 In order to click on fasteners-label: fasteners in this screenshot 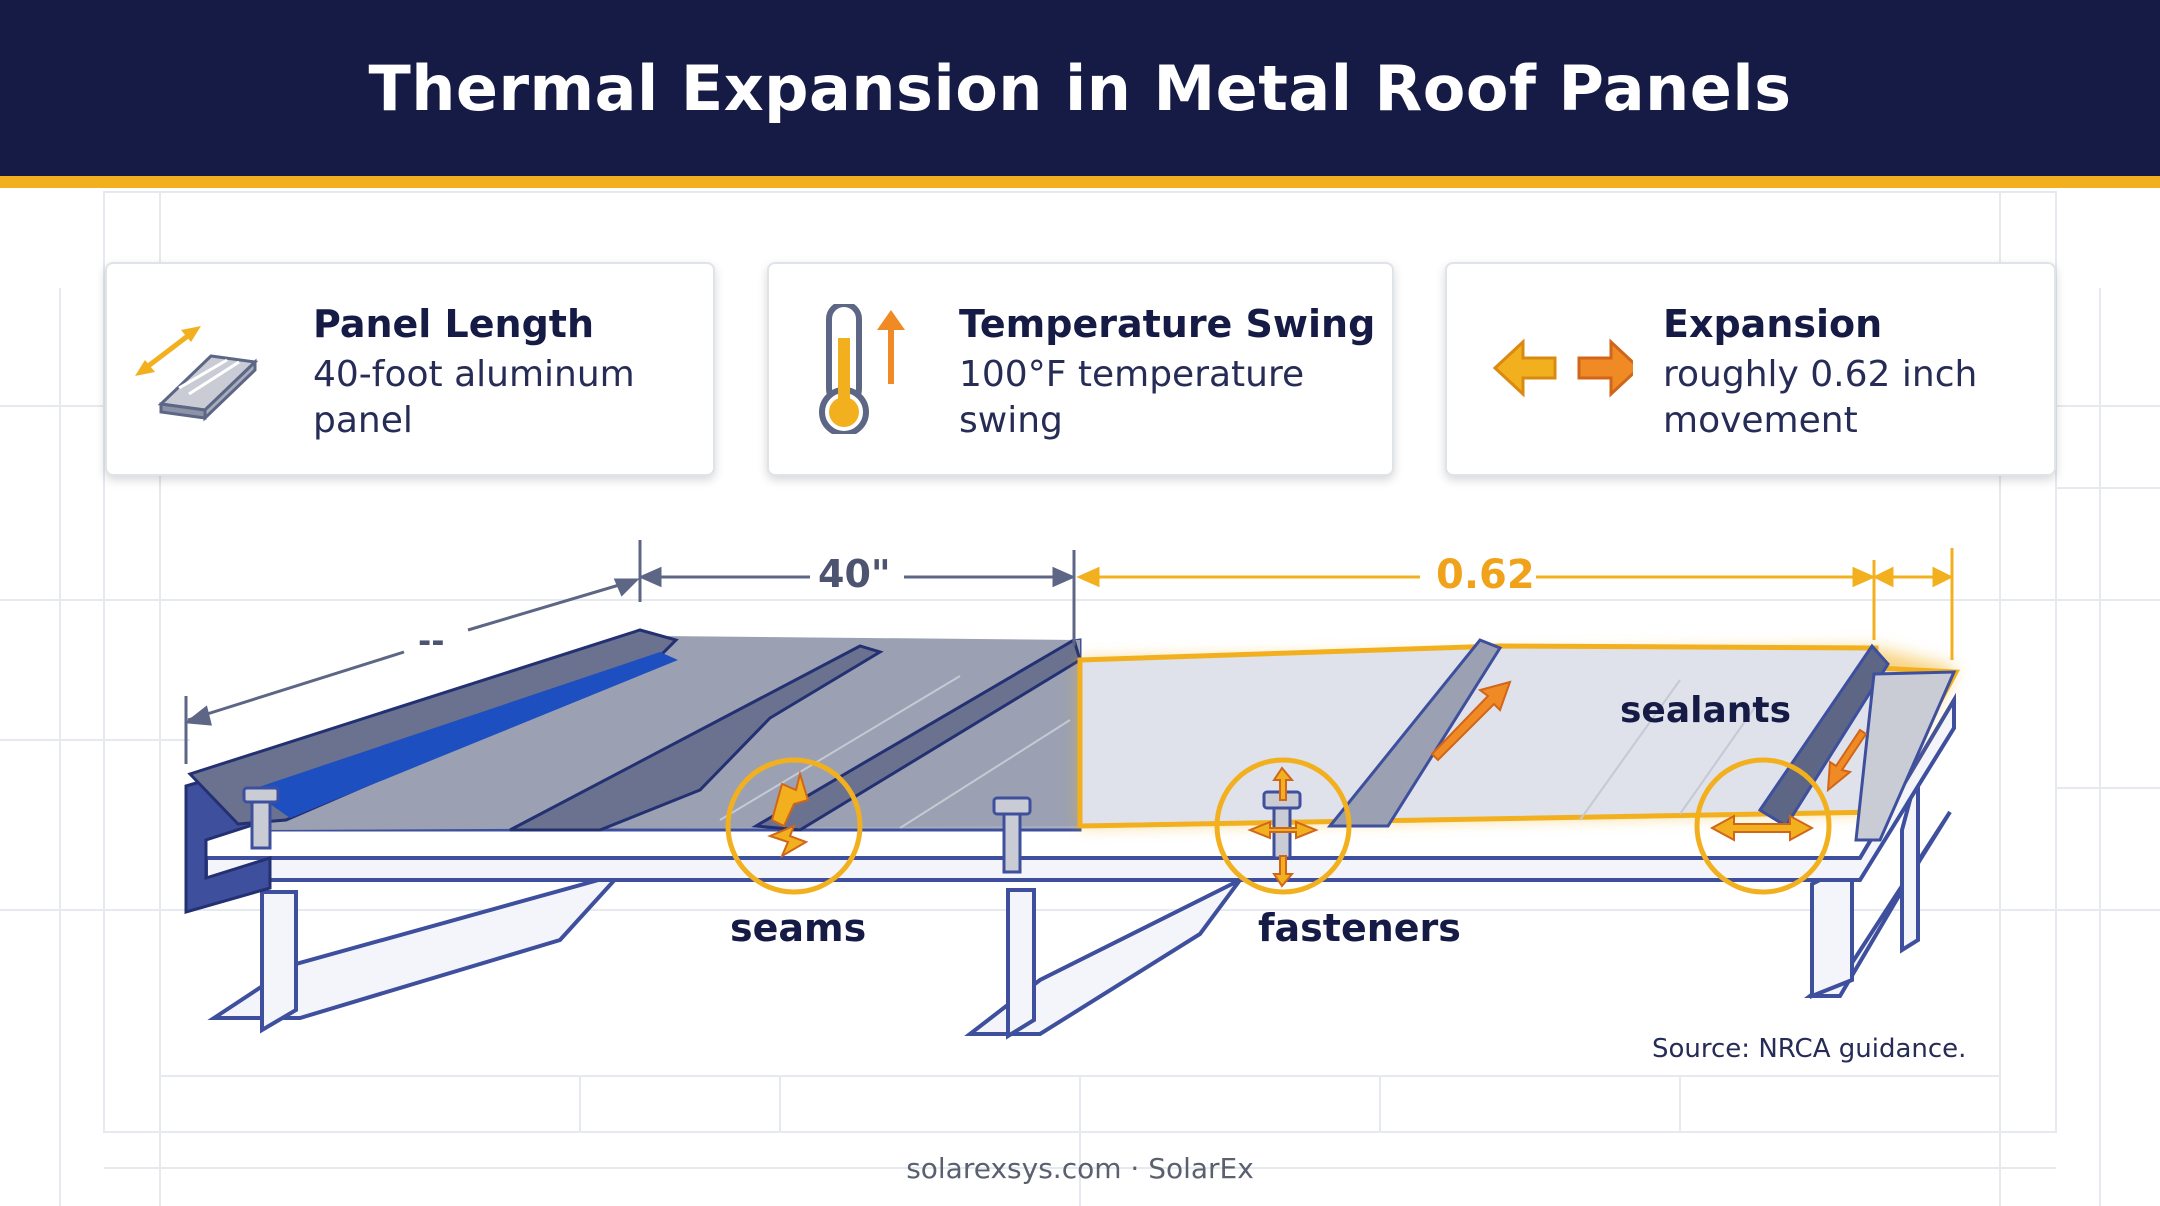, I will do `click(1359, 928)`.